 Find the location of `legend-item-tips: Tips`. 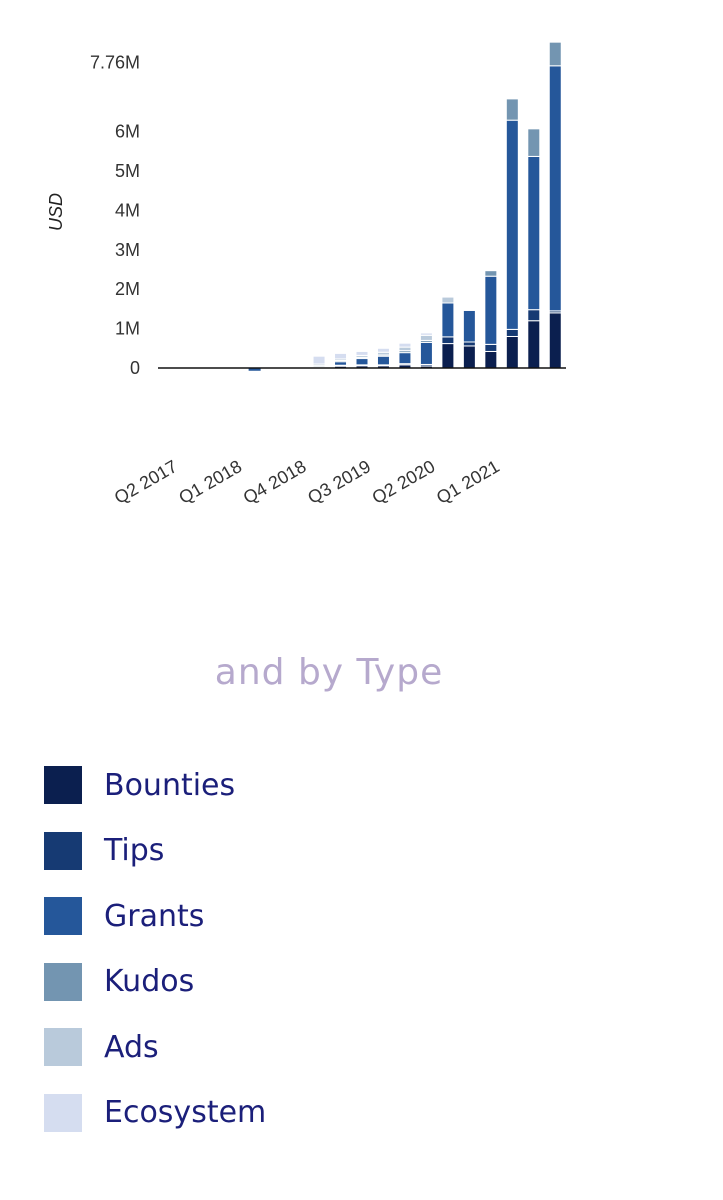

legend-item-tips: Tips is located at coordinates (155, 850).